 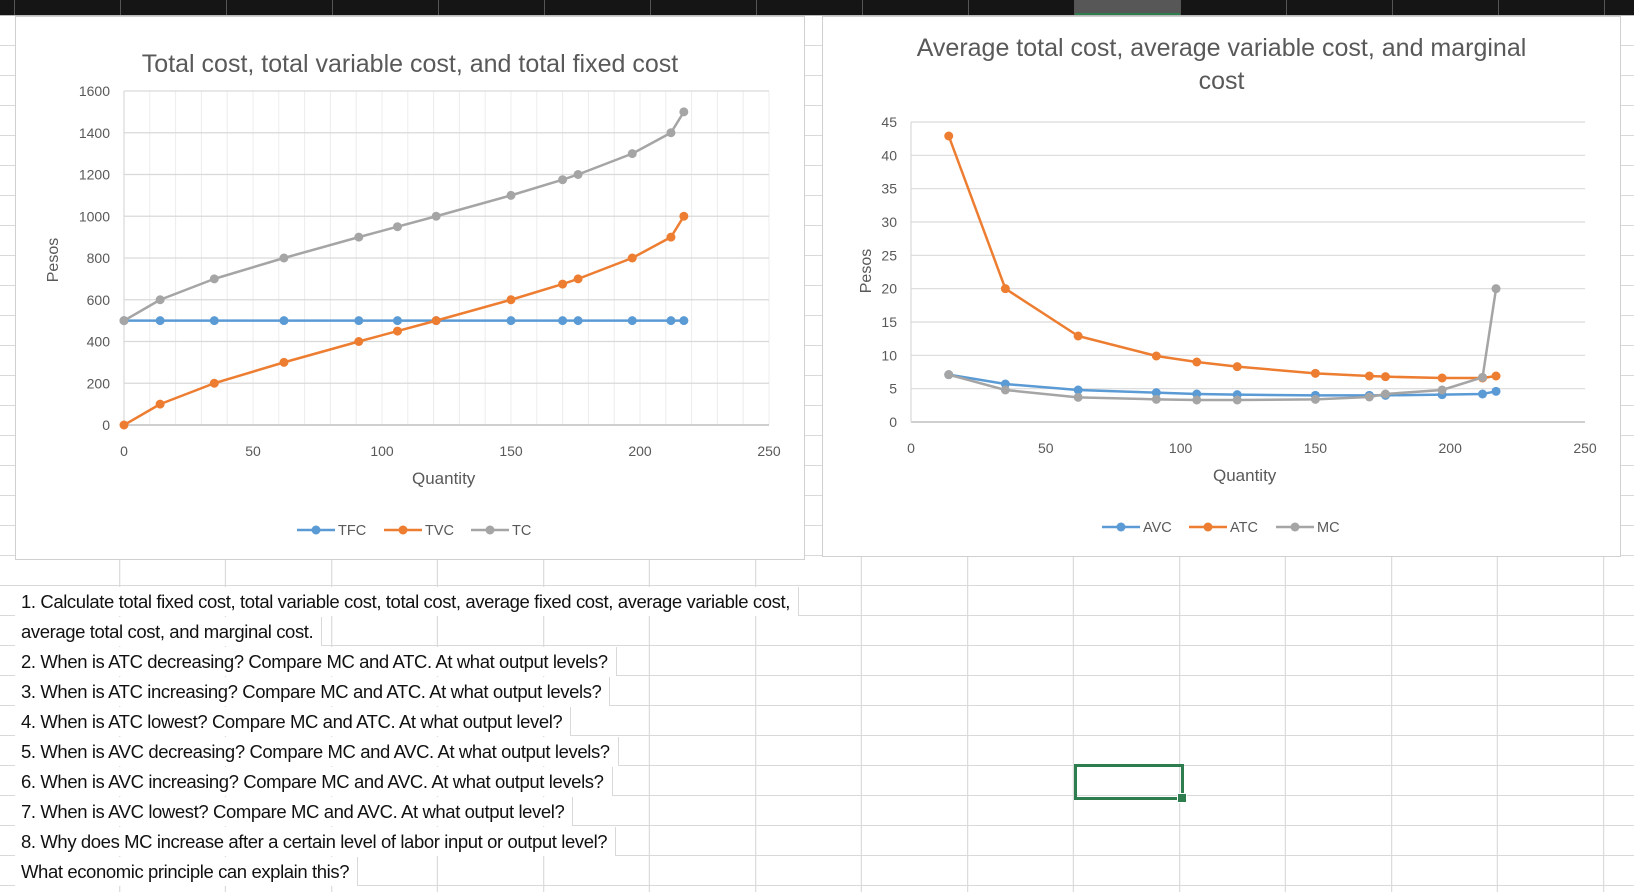 What do you see at coordinates (817, 8) in the screenshot?
I see `column-header-bar` at bounding box center [817, 8].